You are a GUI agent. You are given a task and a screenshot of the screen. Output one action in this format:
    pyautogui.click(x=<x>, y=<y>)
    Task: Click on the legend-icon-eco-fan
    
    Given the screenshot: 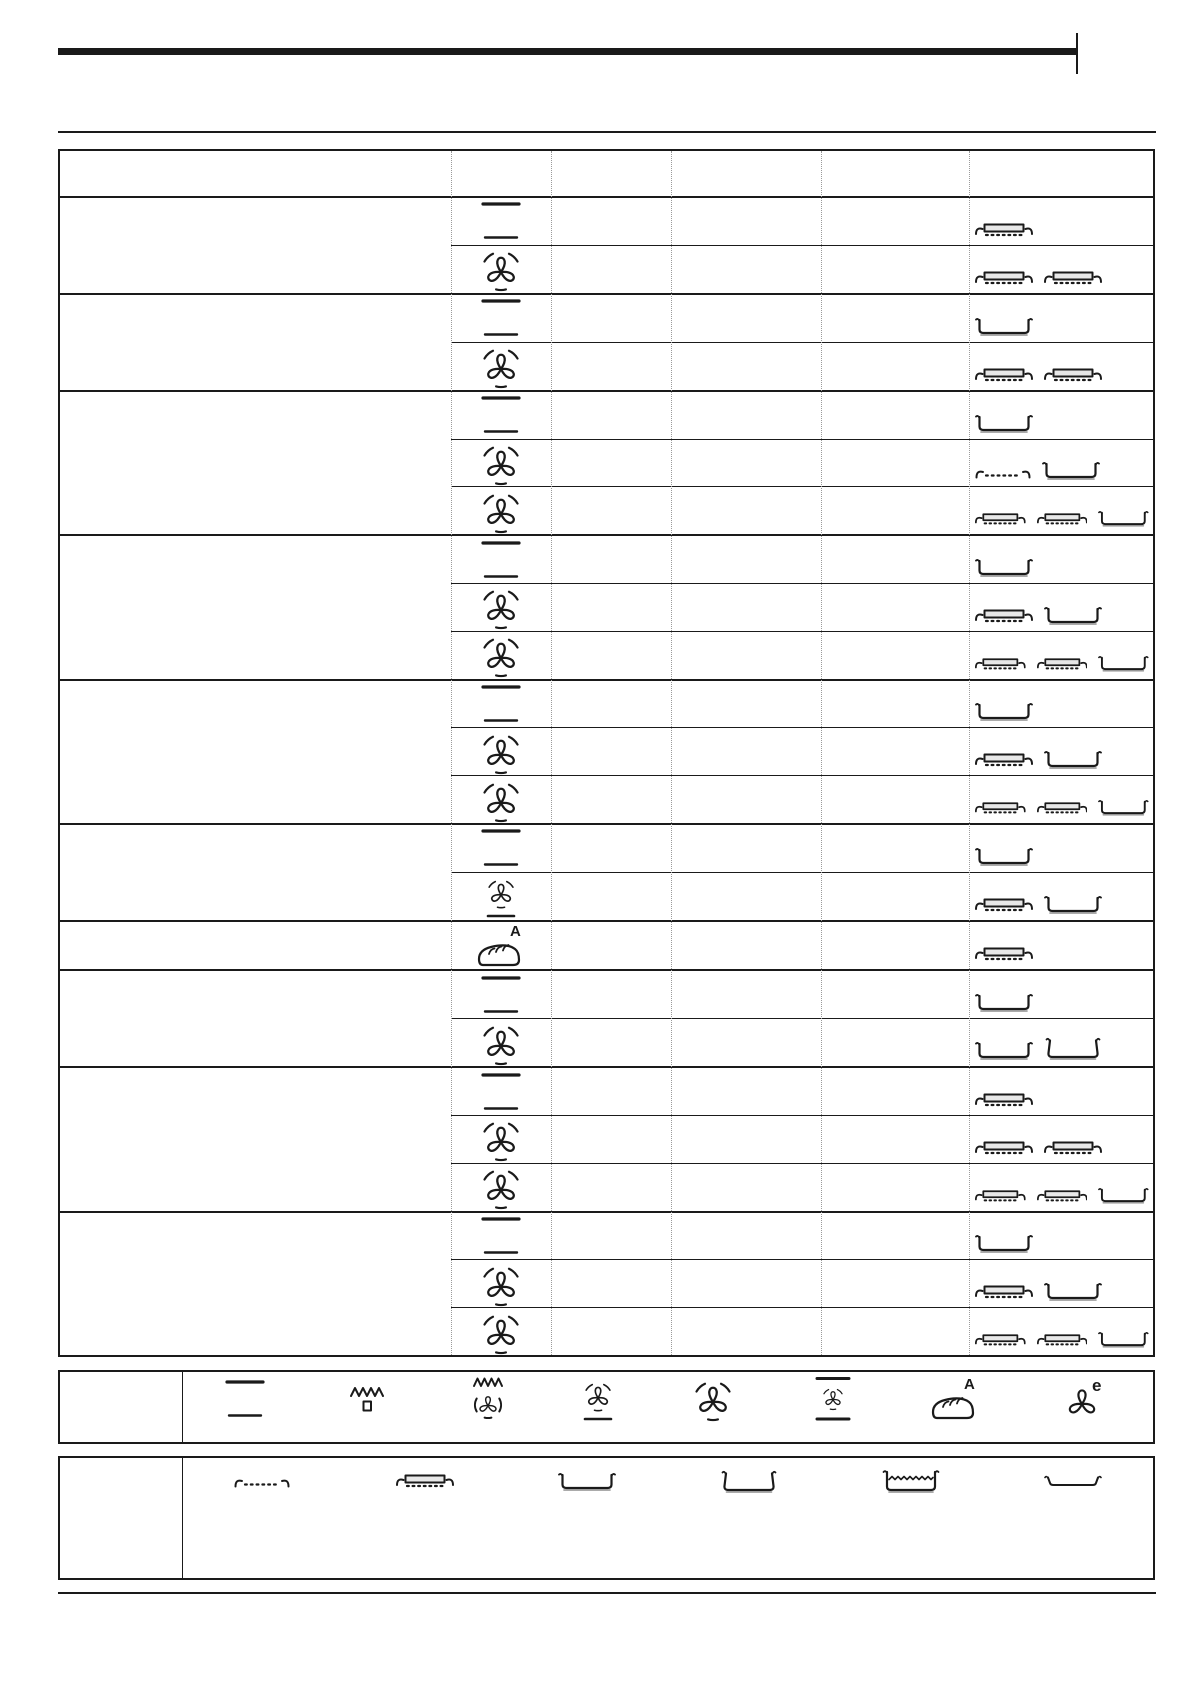 What is the action you would take?
    pyautogui.click(x=1085, y=1399)
    